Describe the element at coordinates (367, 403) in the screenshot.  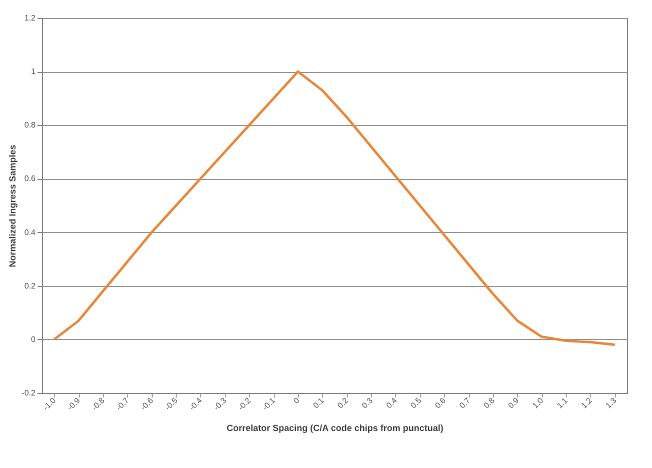
I see `x-tick-label: 0.3` at that location.